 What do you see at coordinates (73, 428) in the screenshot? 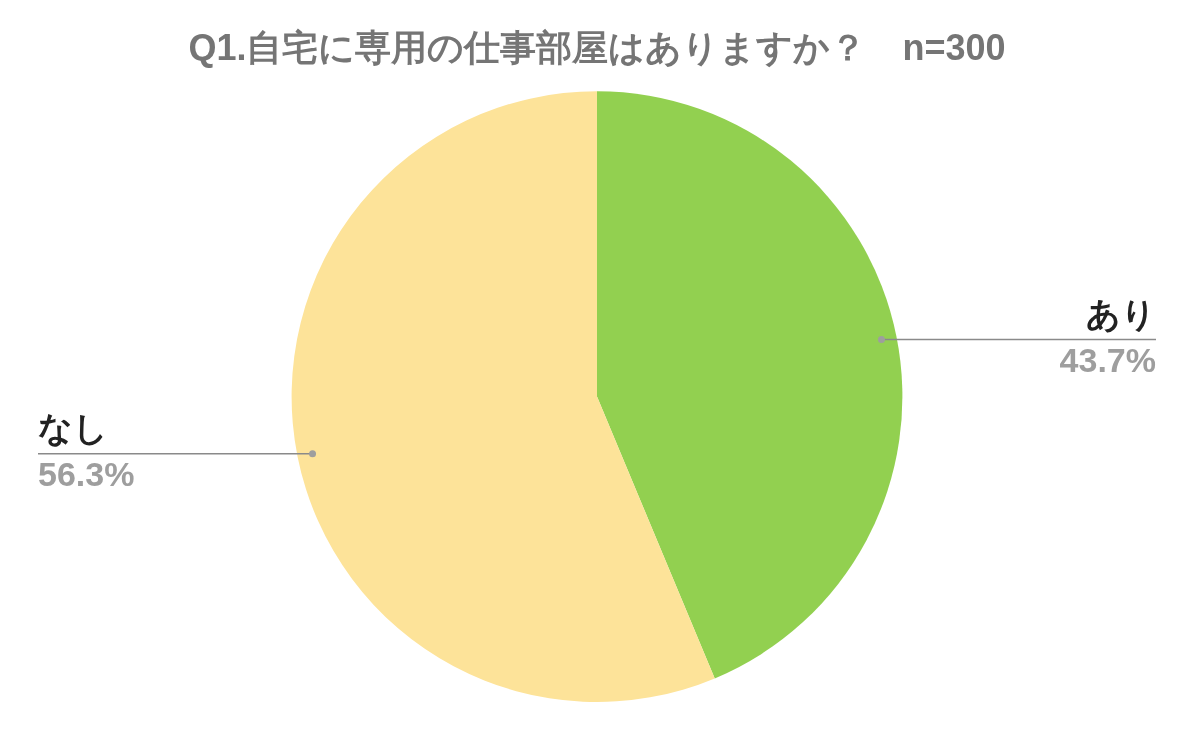
I see `slice-label: なし` at bounding box center [73, 428].